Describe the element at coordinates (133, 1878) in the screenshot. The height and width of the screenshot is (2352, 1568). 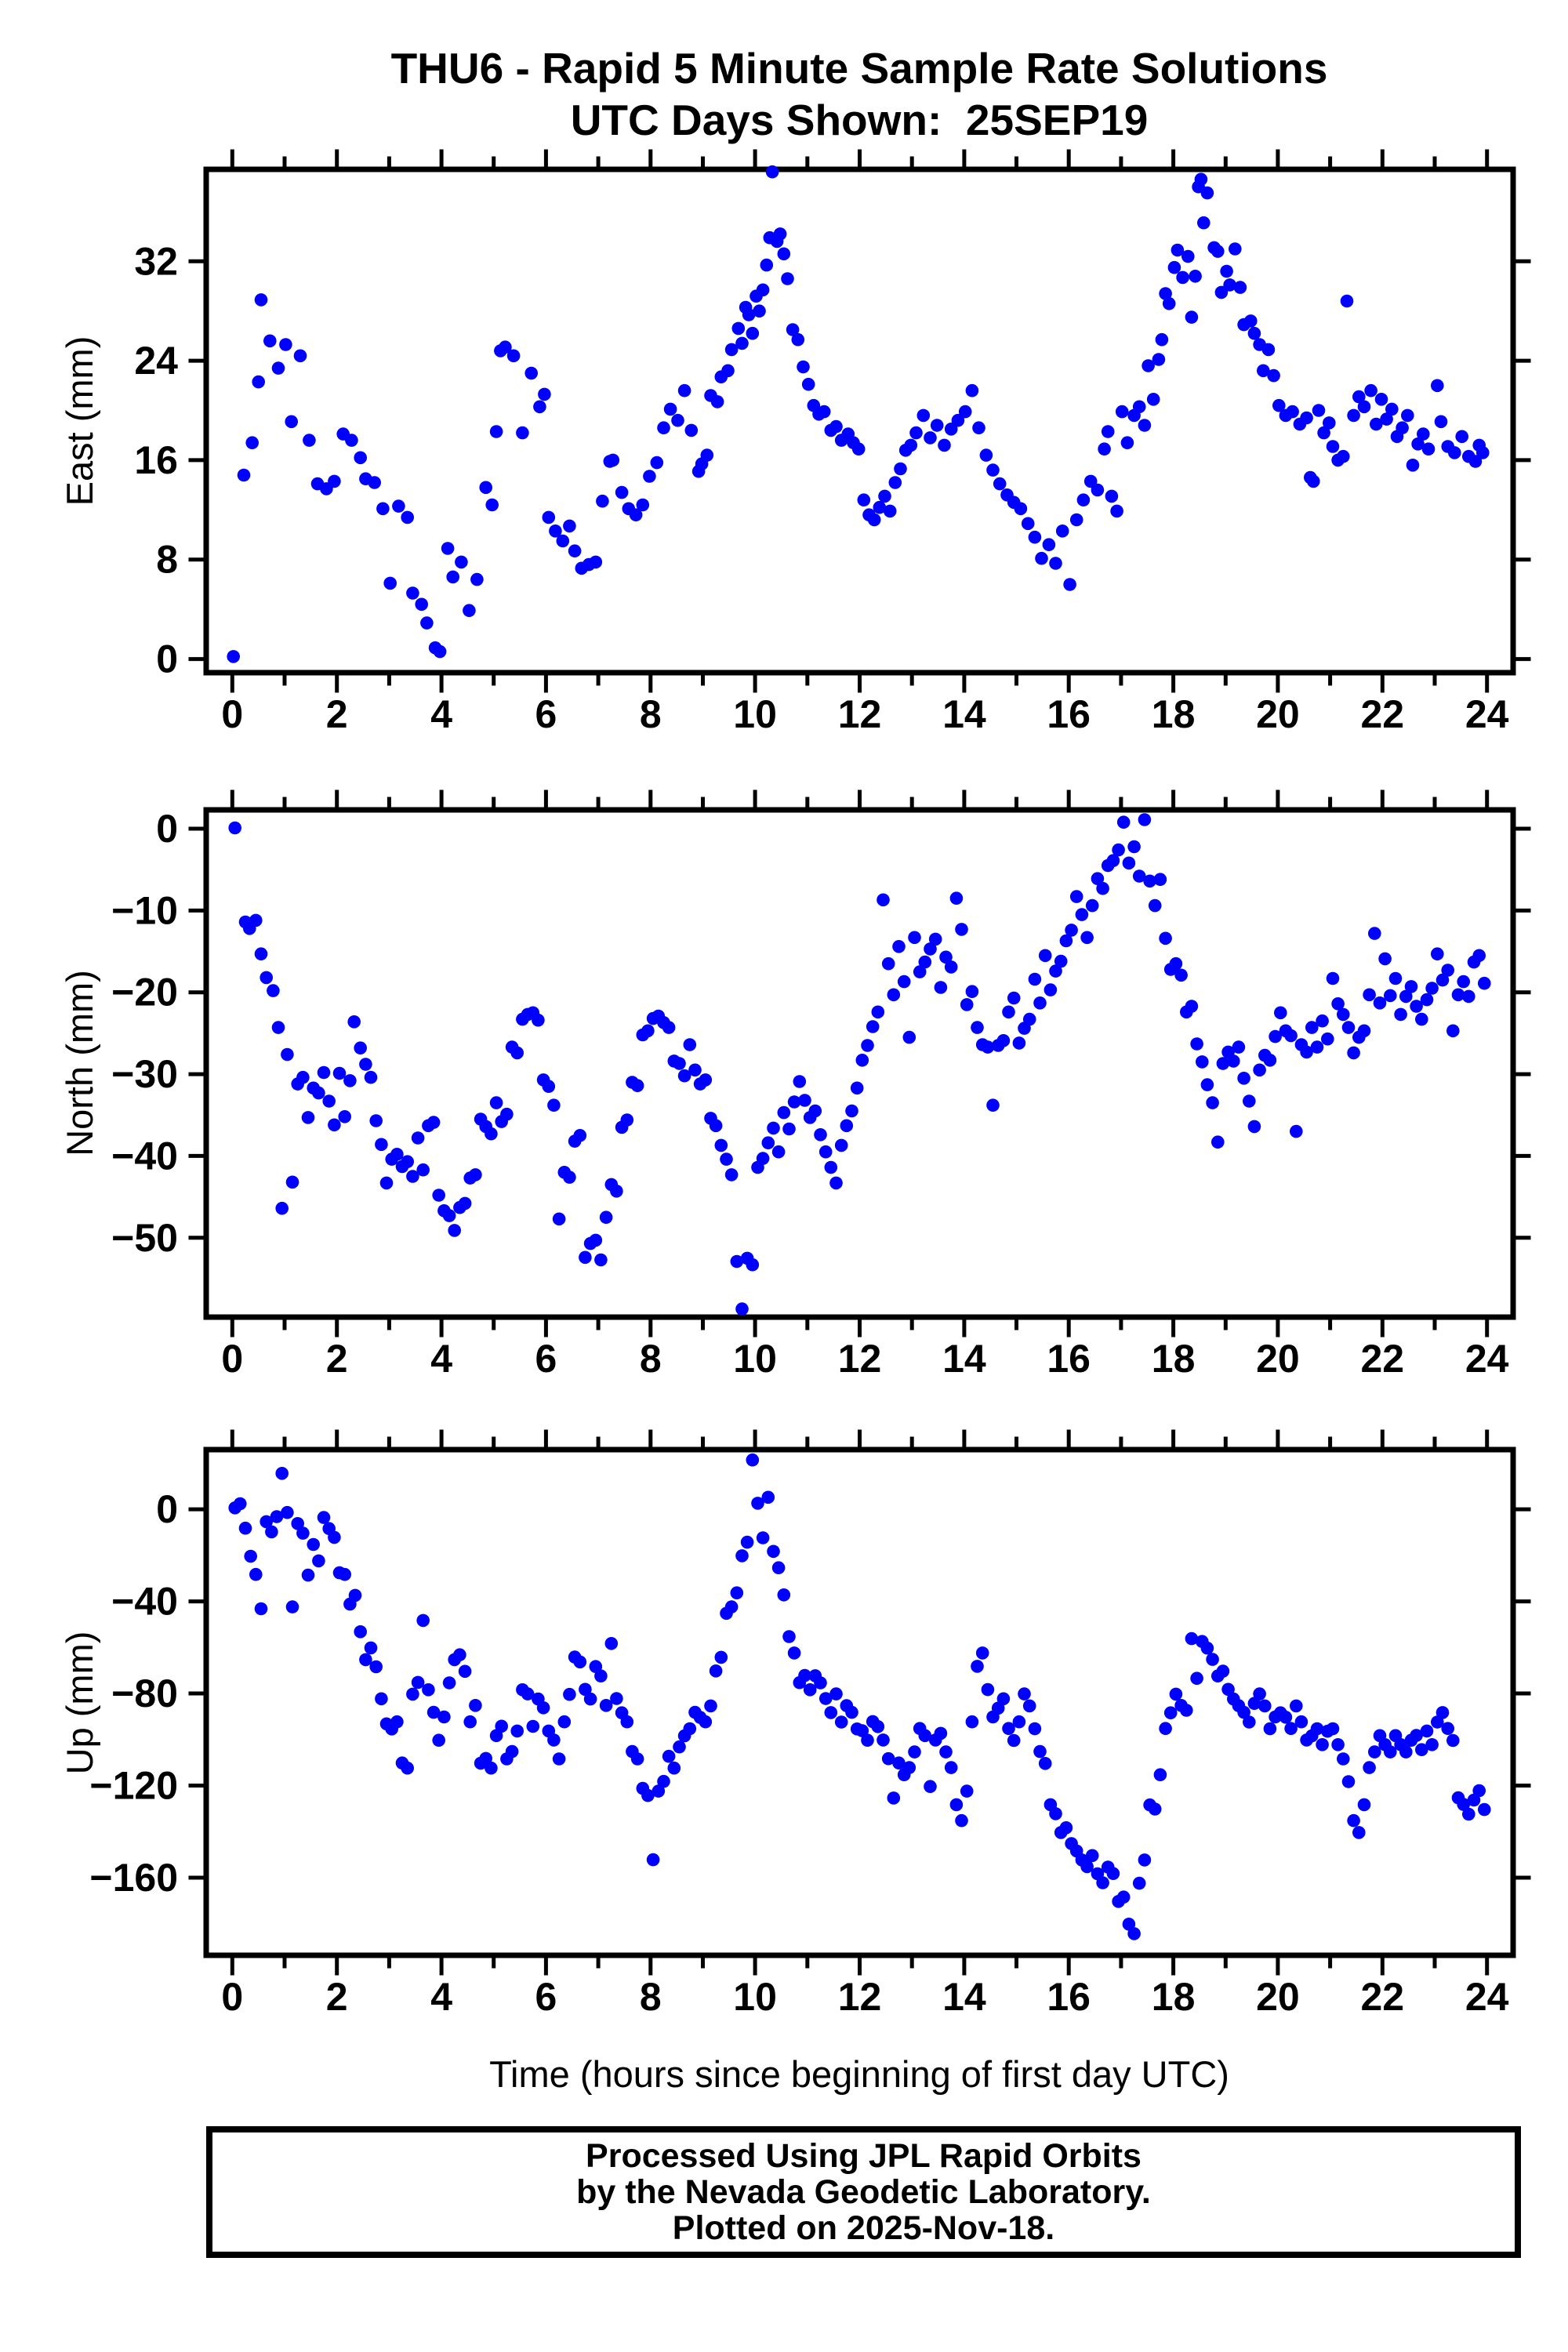
I see `y-tick-label: −160` at that location.